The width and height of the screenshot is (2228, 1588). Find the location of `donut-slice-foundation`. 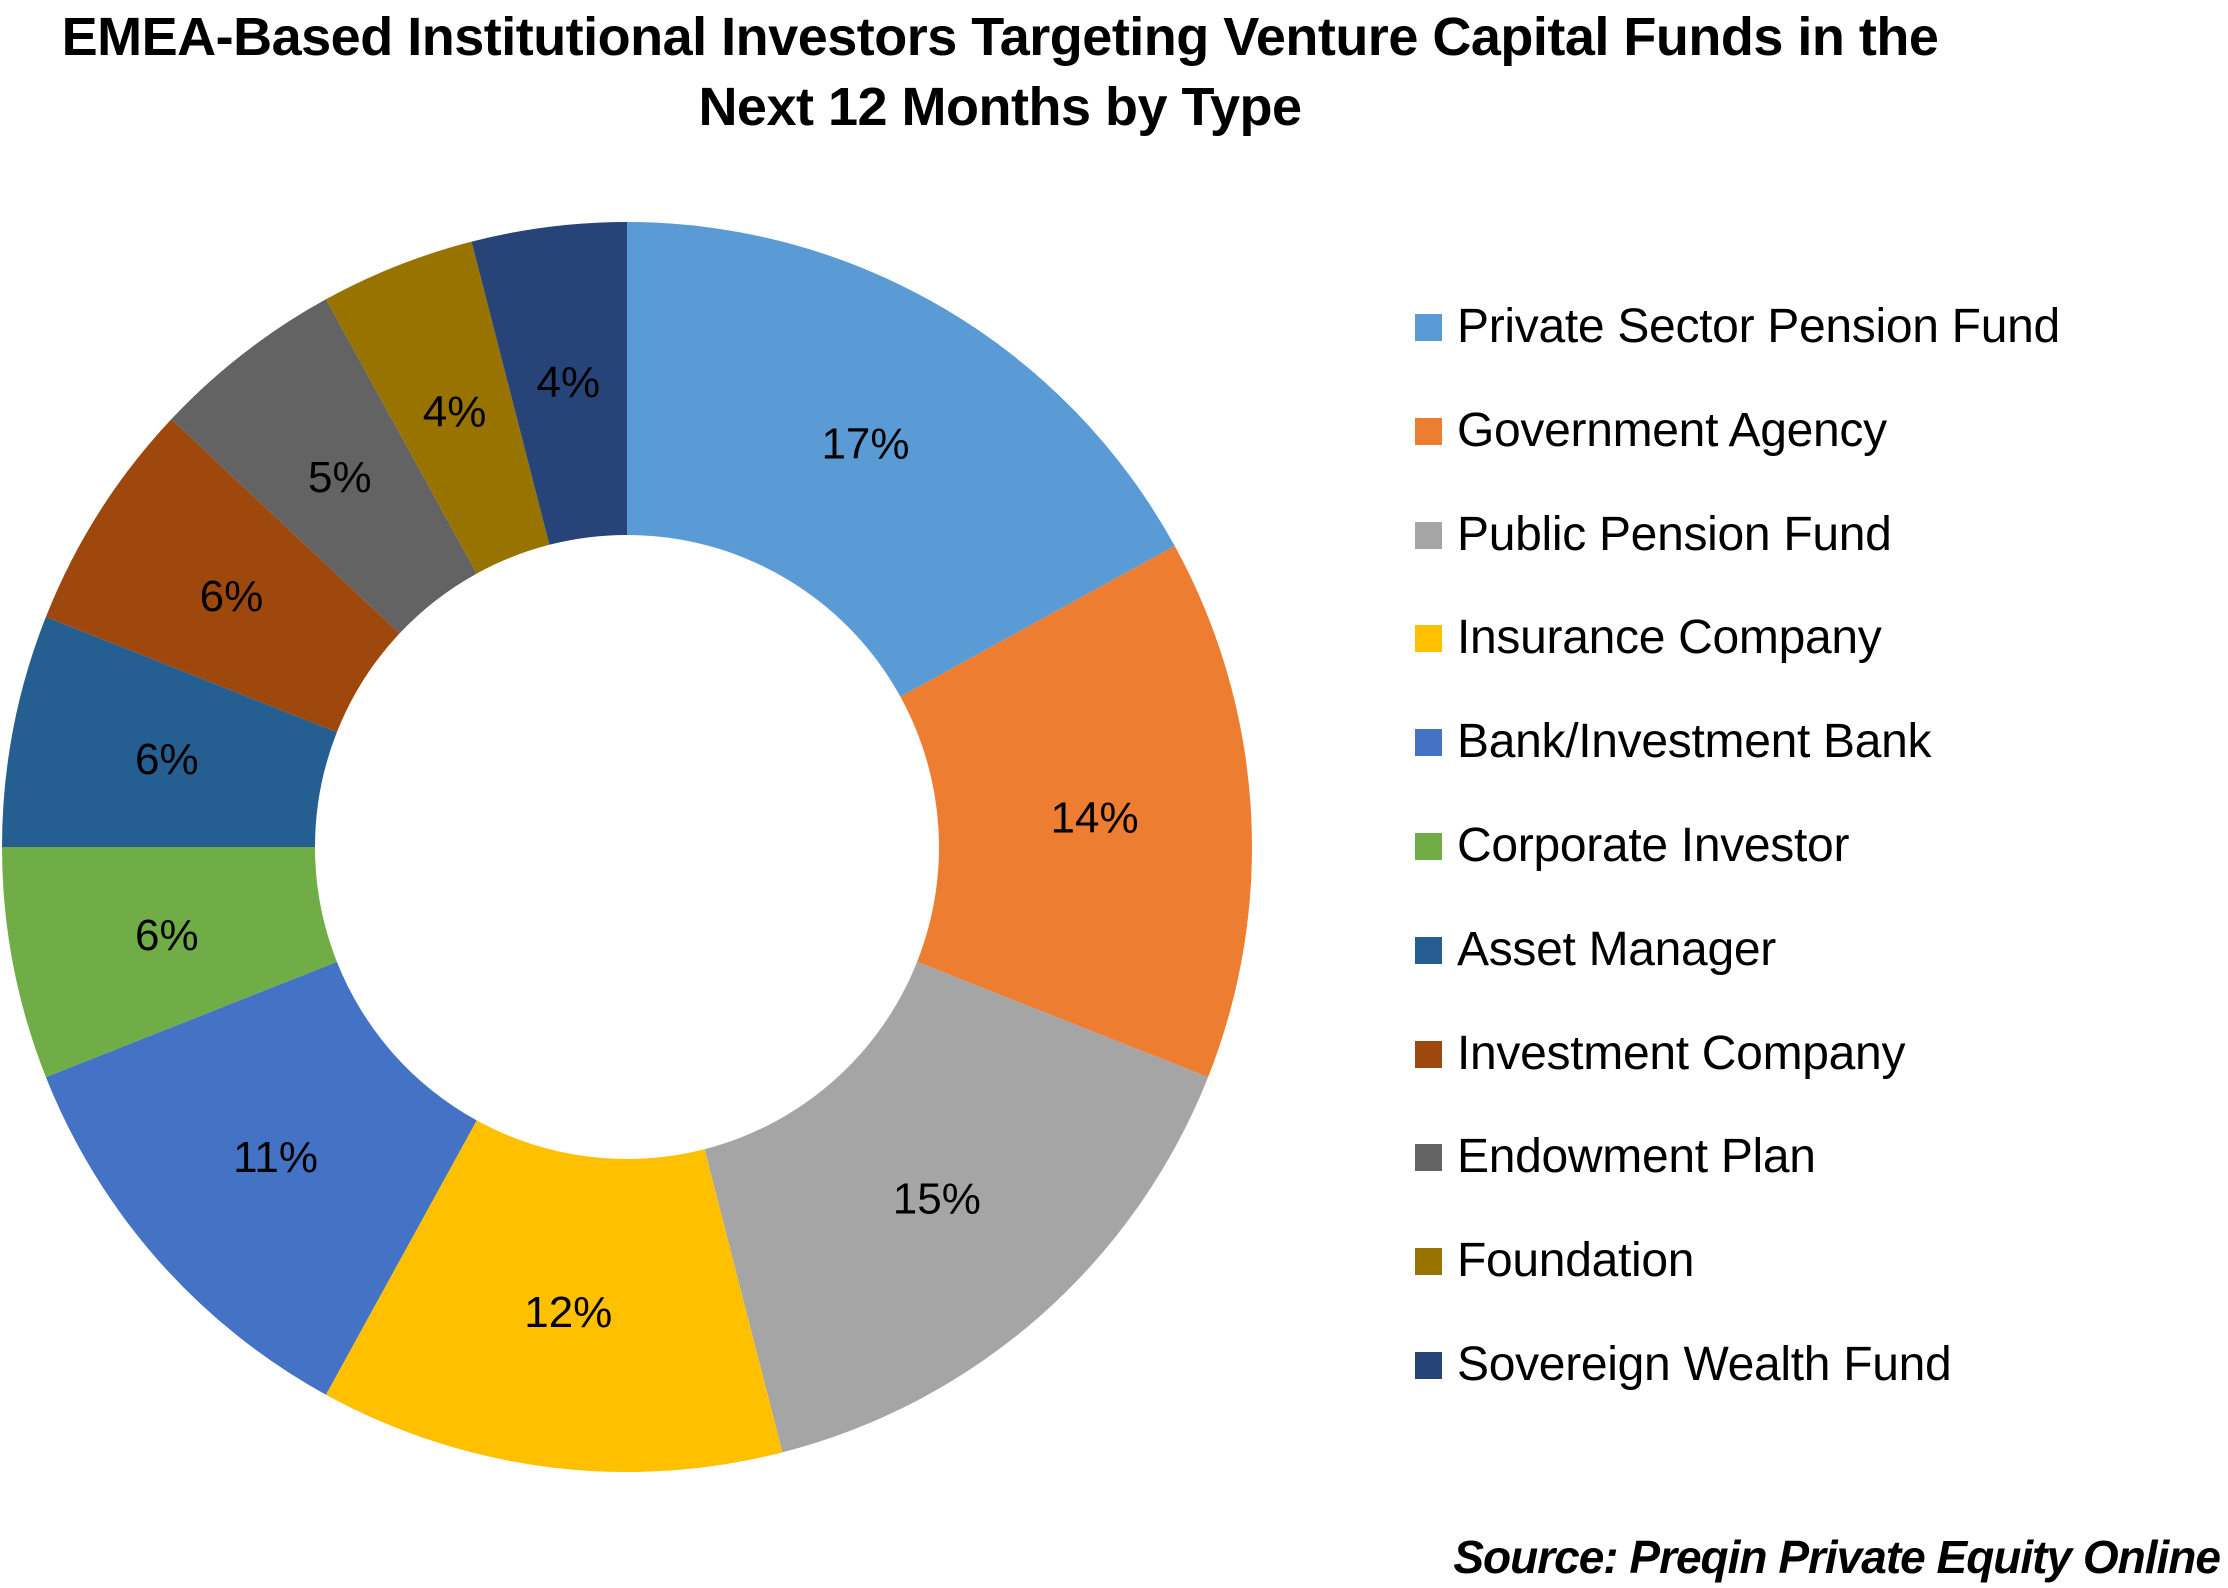

donut-slice-foundation is located at coordinates (437, 407).